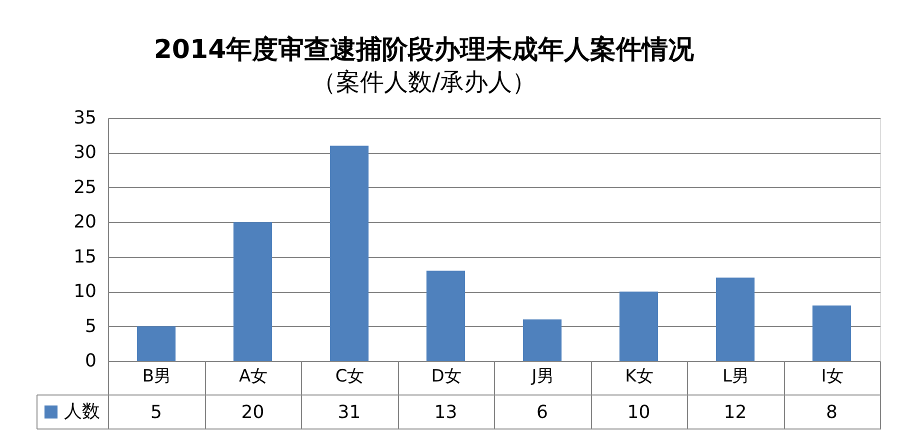 The image size is (903, 440). I want to click on x-tick-label: C女, so click(349, 376).